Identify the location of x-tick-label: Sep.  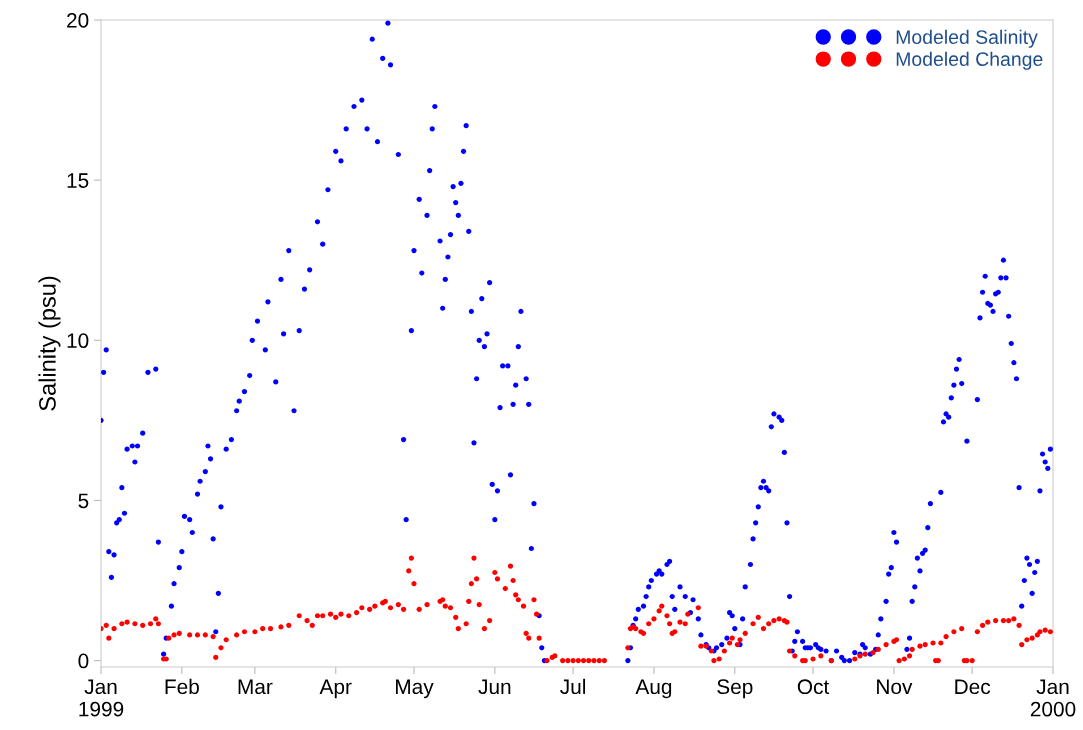
(735, 689).